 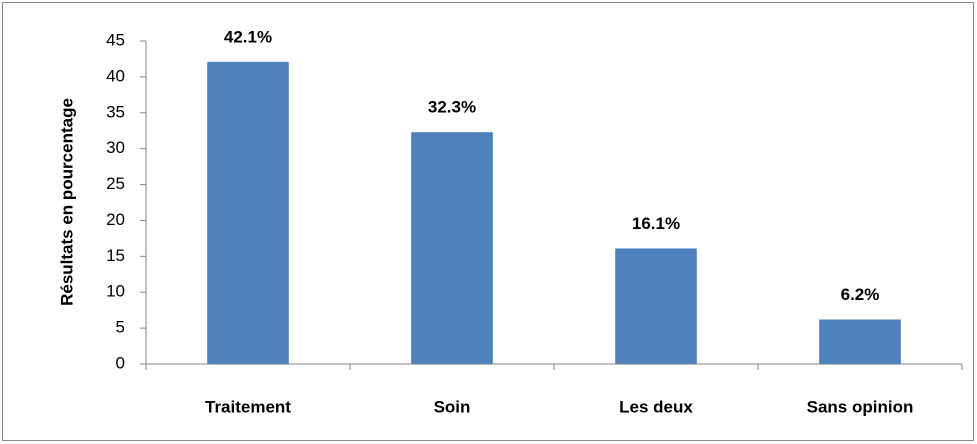 What do you see at coordinates (248, 406) in the screenshot?
I see `x-tick-label: Traitement` at bounding box center [248, 406].